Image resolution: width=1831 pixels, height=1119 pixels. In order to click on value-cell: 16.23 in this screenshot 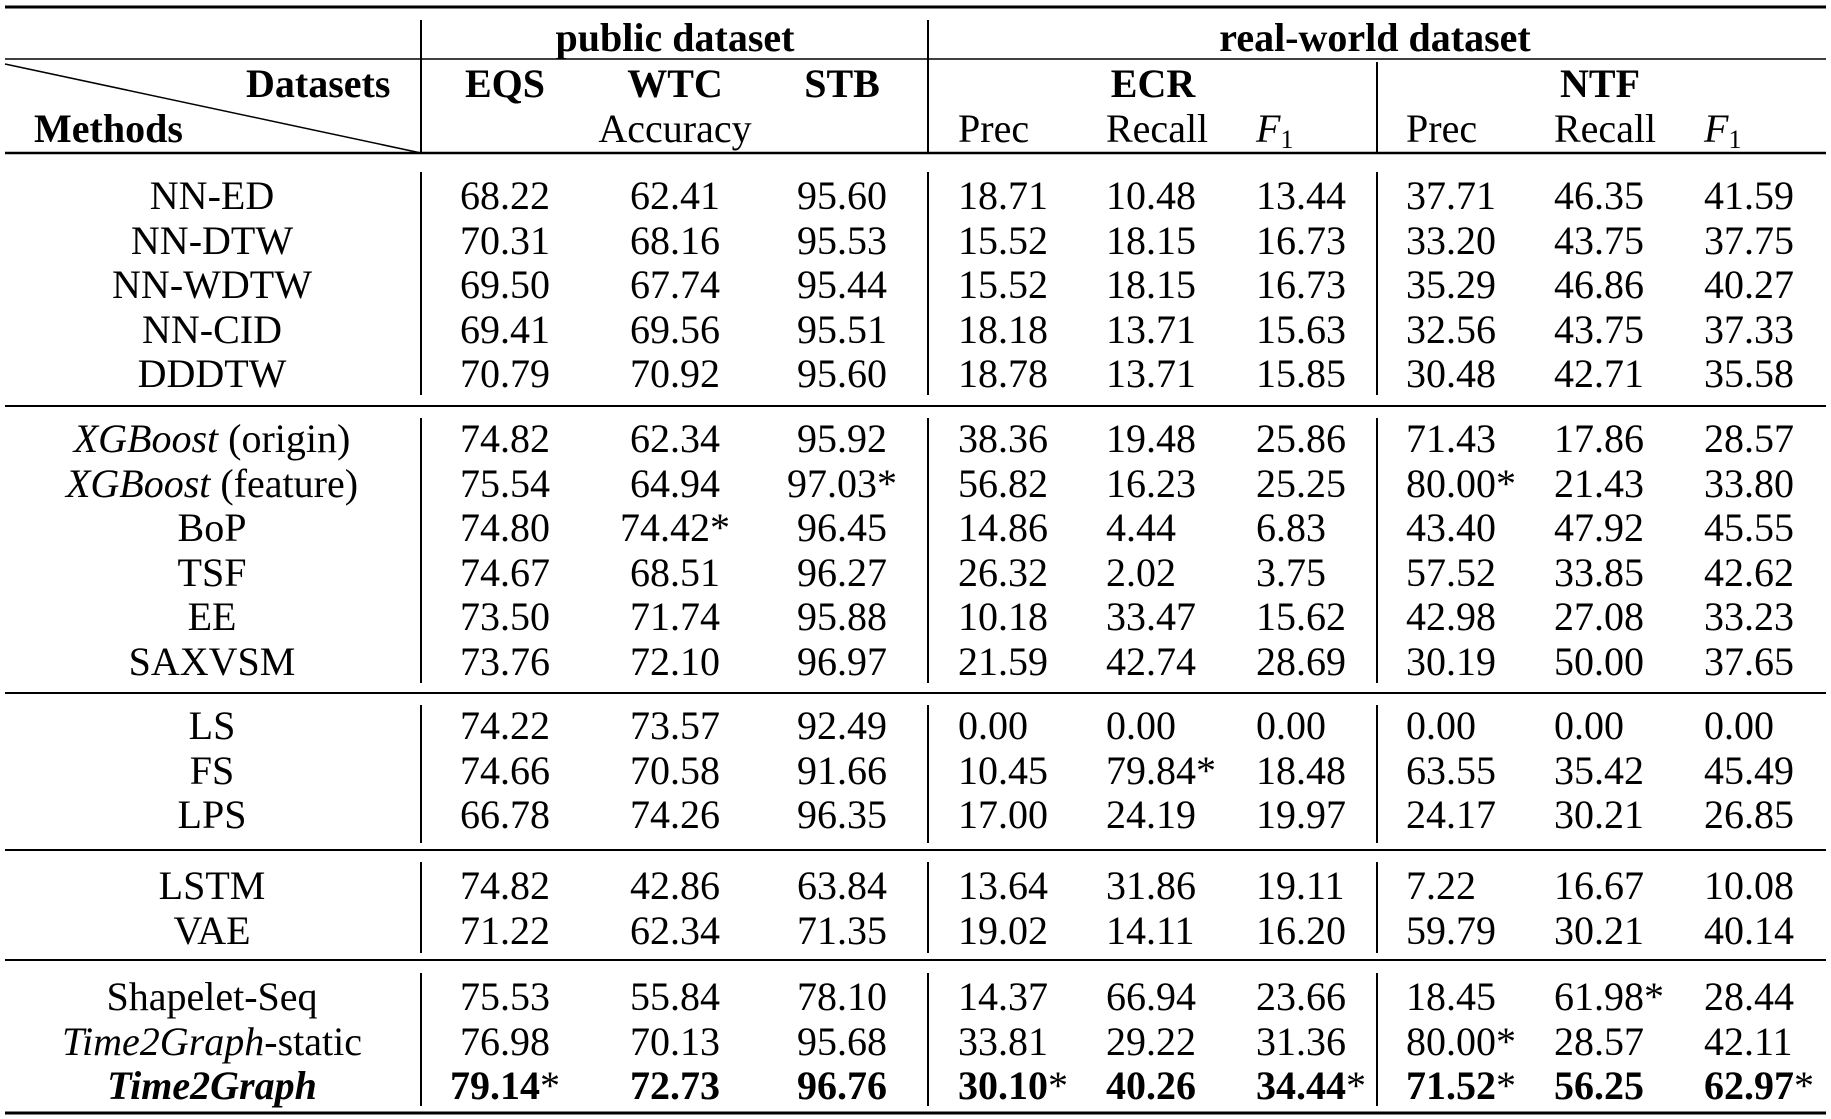, I will do `click(1151, 483)`.